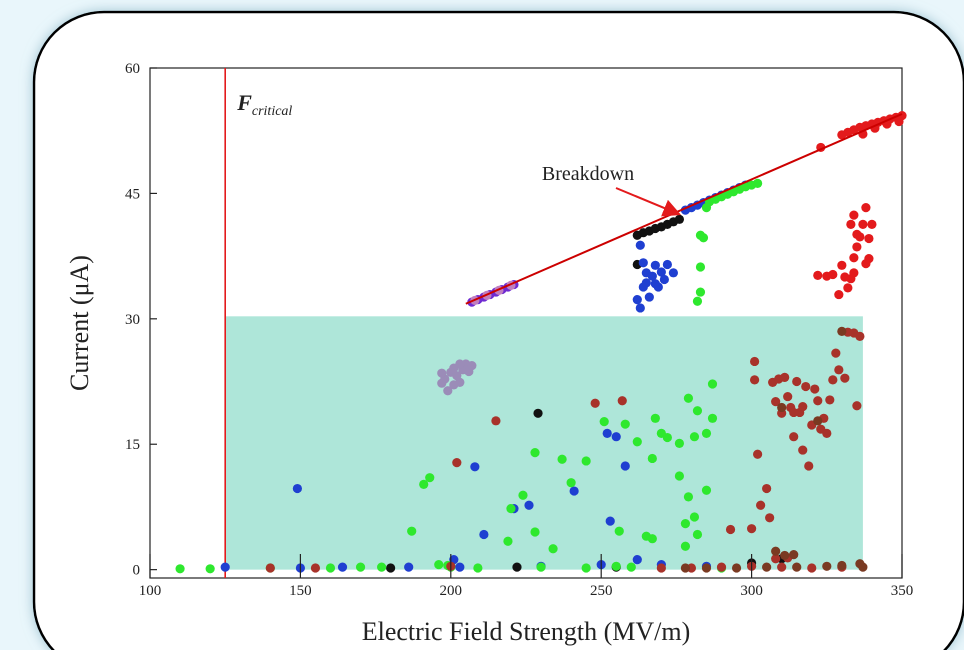 The image size is (964, 650). What do you see at coordinates (902, 591) in the screenshot?
I see `x-tick-label-350: 350` at bounding box center [902, 591].